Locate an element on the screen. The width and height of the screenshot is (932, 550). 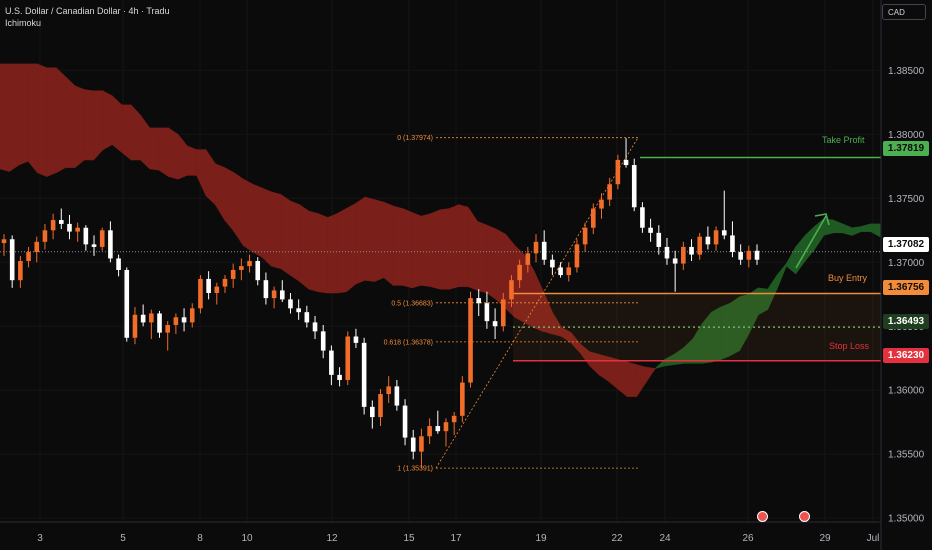
x-tick-label: 5 is located at coordinates (123, 538).